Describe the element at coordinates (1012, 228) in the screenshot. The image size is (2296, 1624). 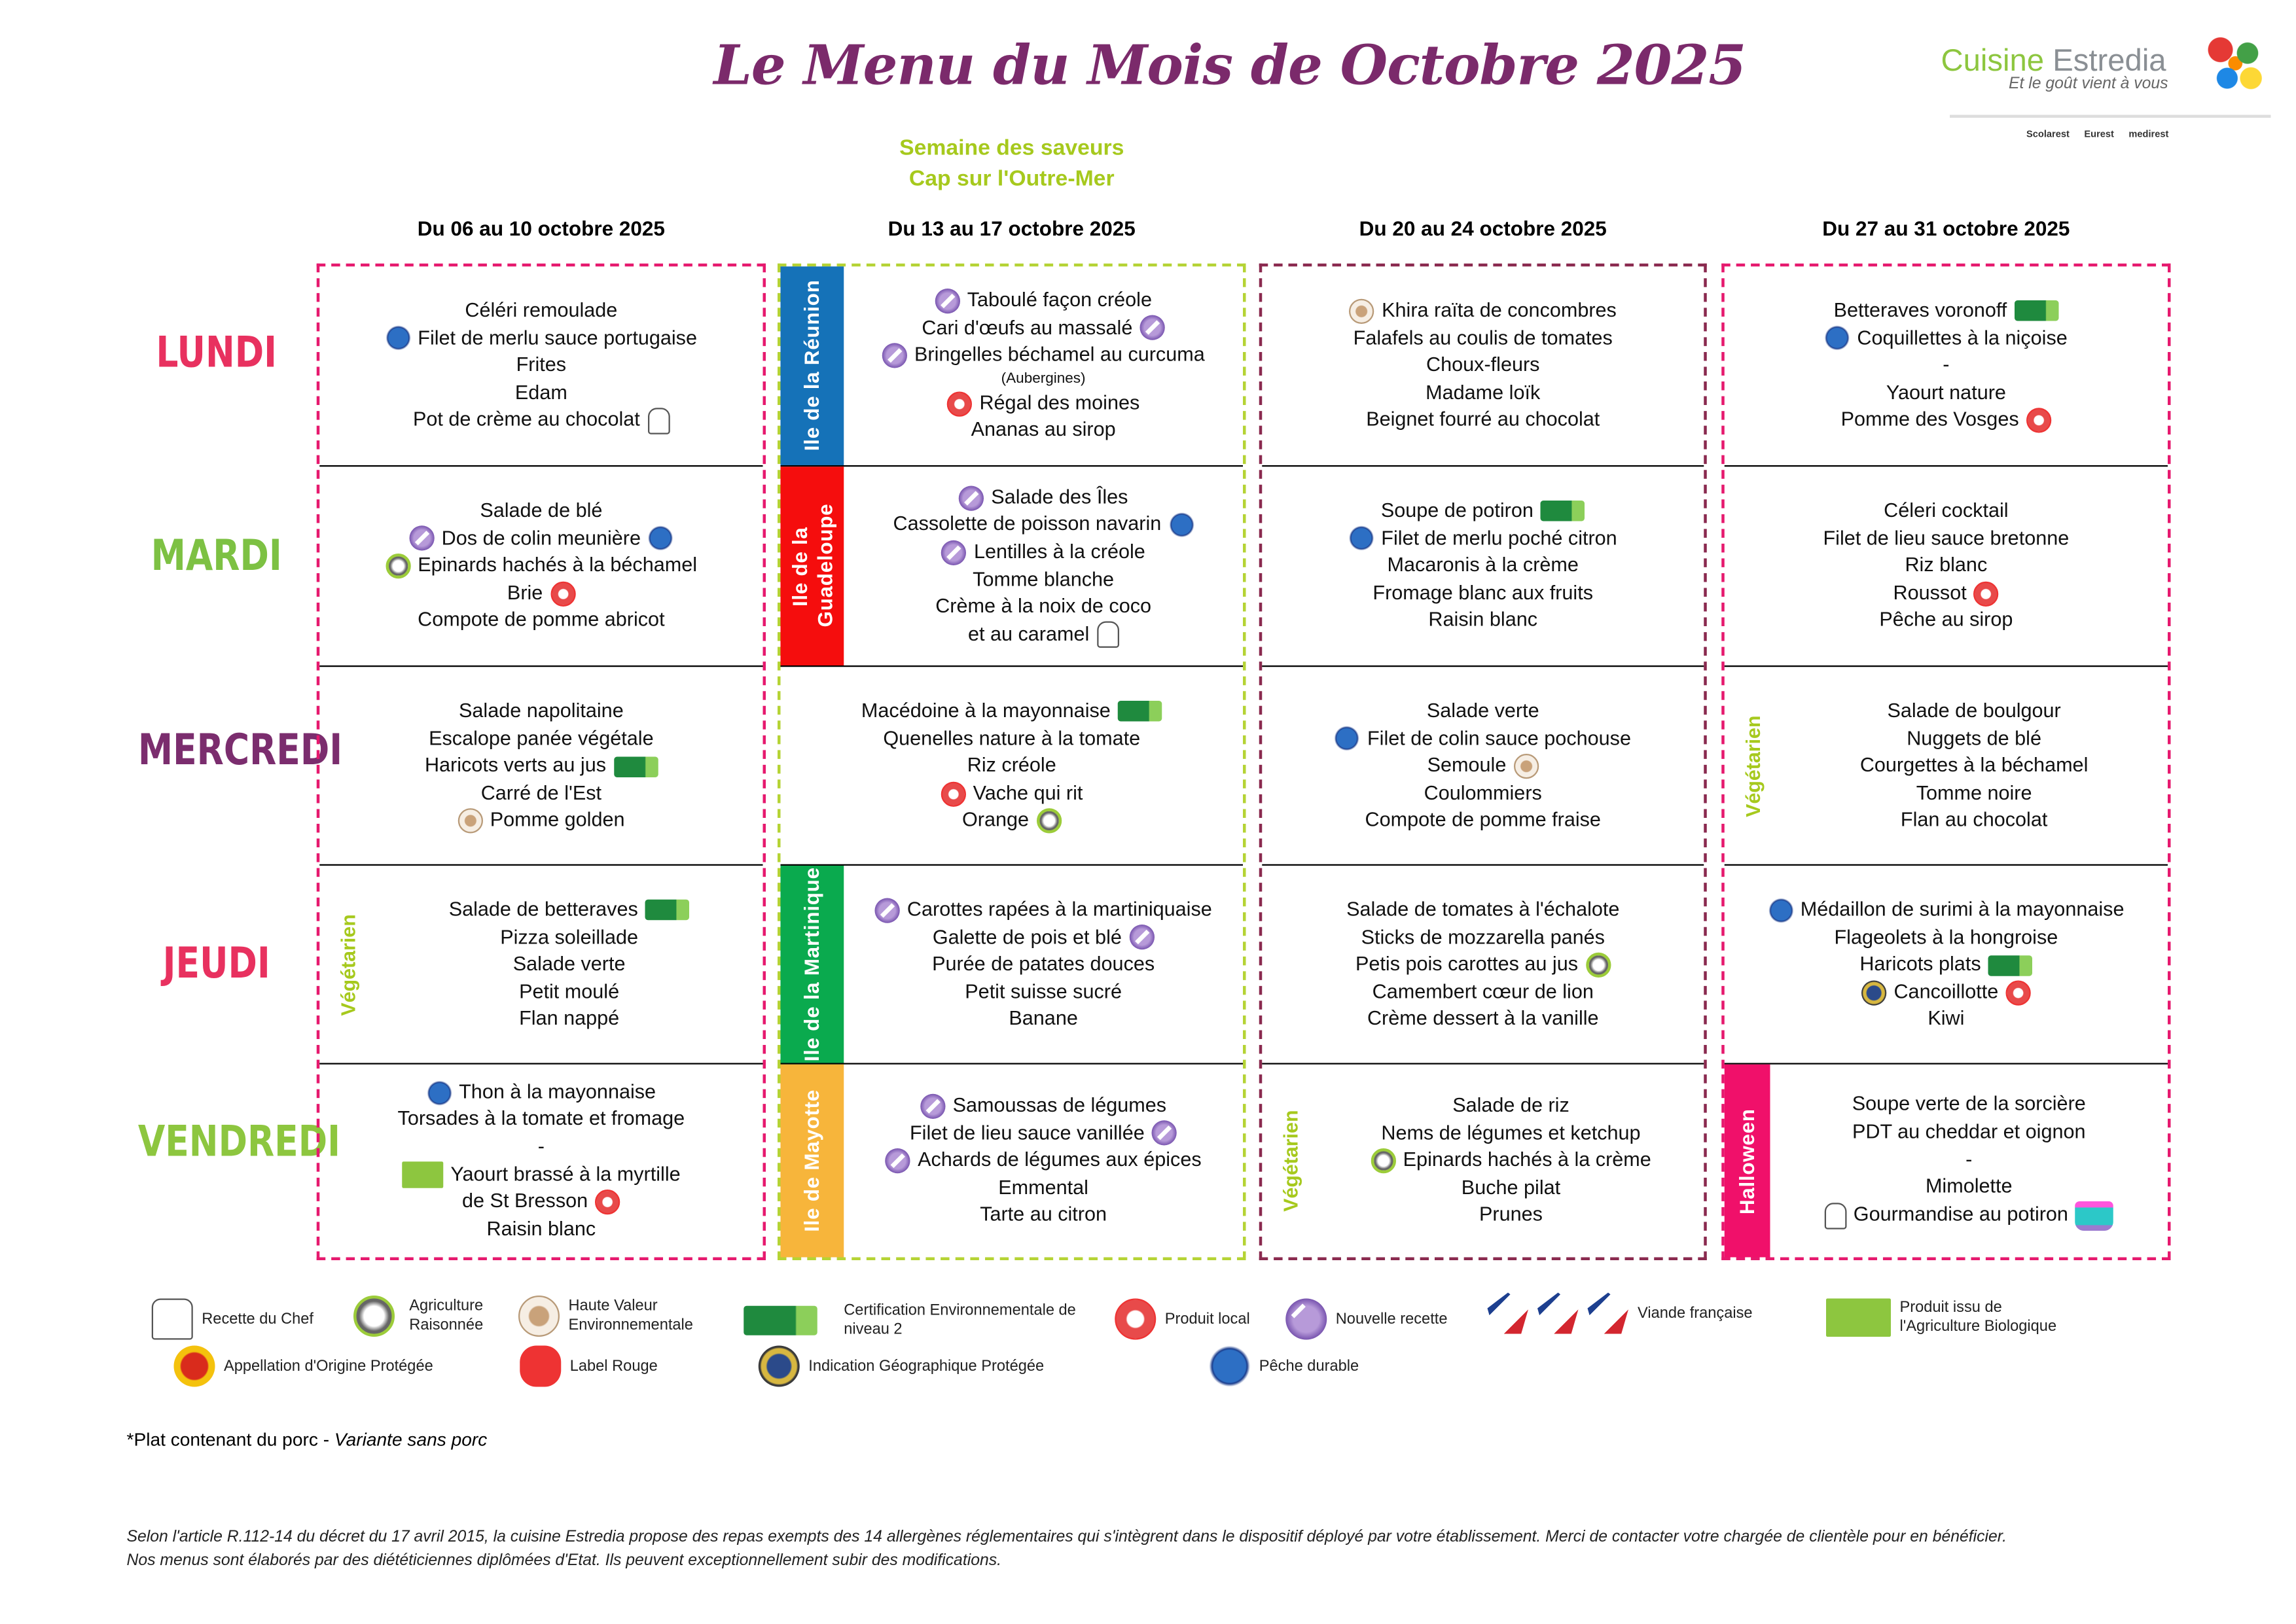
I see `week-header: Du 13 au 17 octobre 2025` at that location.